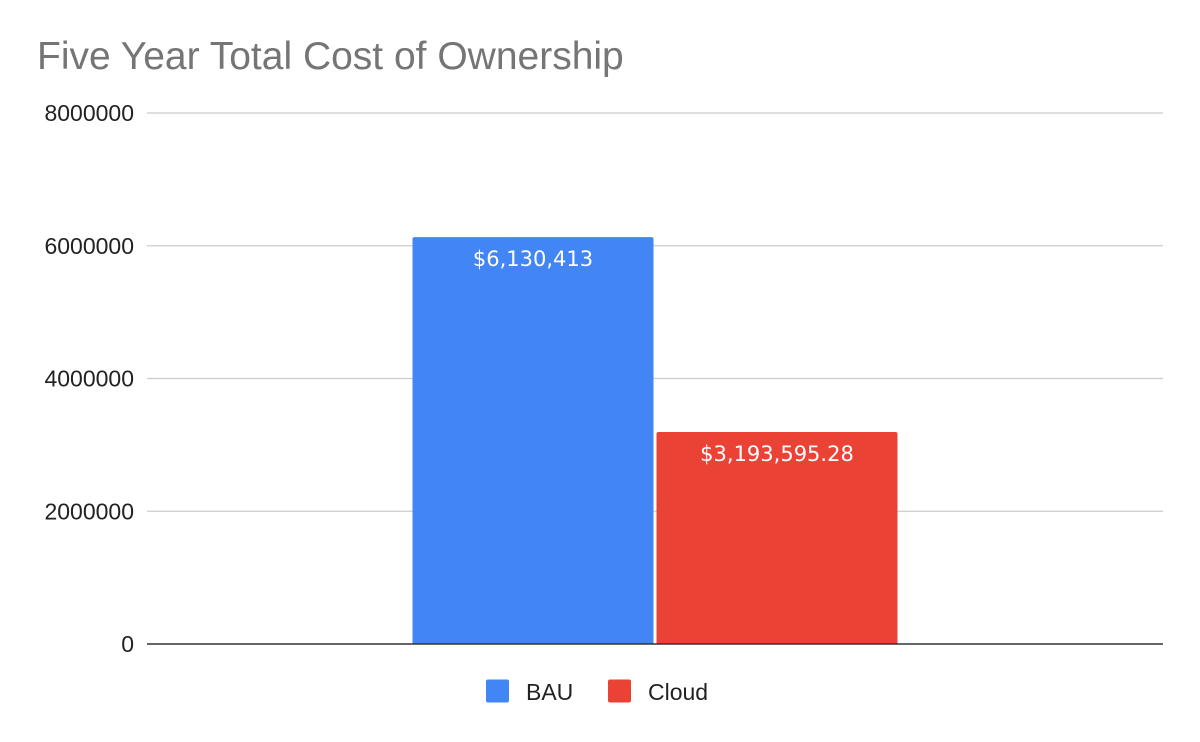 Image resolution: width=1200 pixels, height=742 pixels. I want to click on legend-swatch-bau, so click(497, 691).